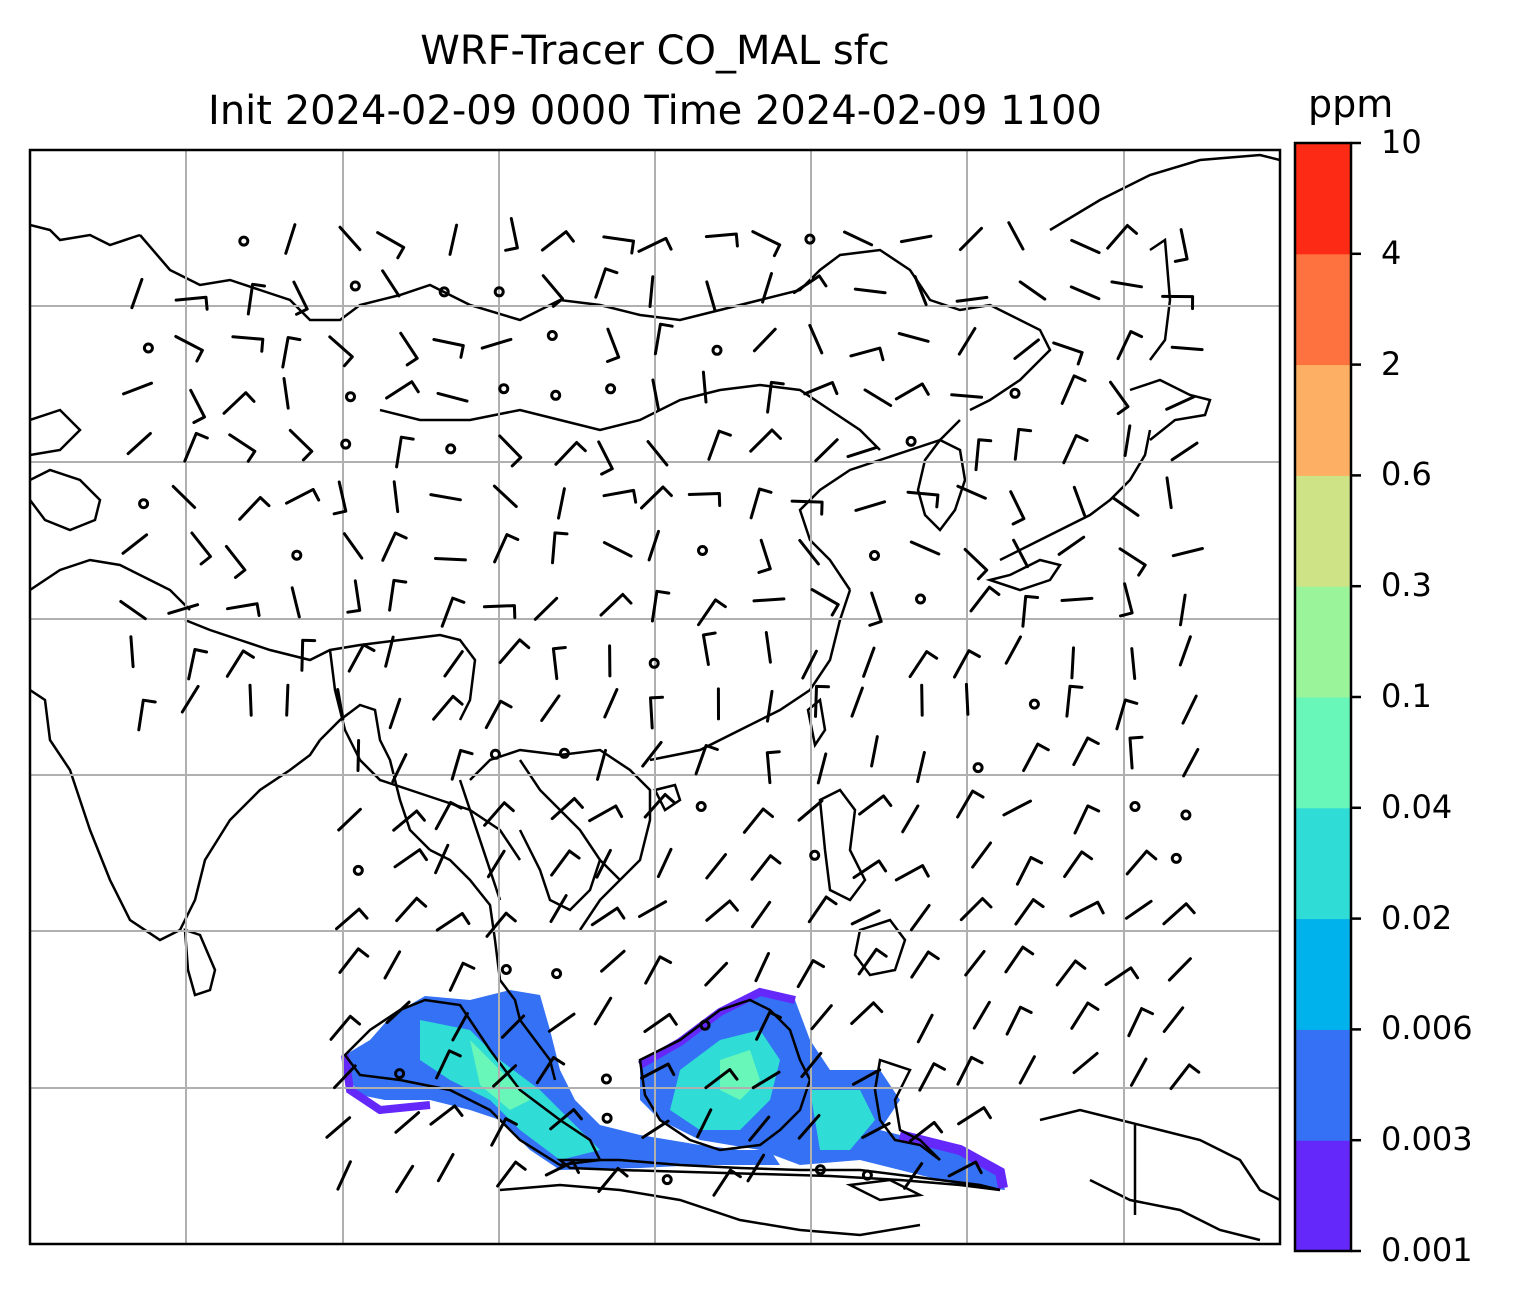 This screenshot has width=1528, height=1306. What do you see at coordinates (1406, 474) in the screenshot?
I see `colorbar-tick-label: 0.6` at bounding box center [1406, 474].